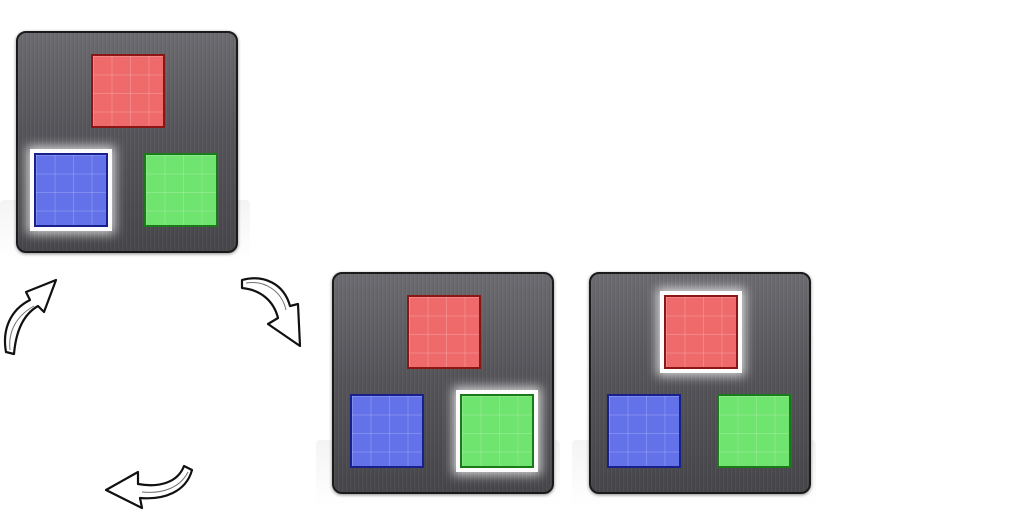 The image size is (1024, 512). I want to click on panel-green-selected, so click(443, 383).